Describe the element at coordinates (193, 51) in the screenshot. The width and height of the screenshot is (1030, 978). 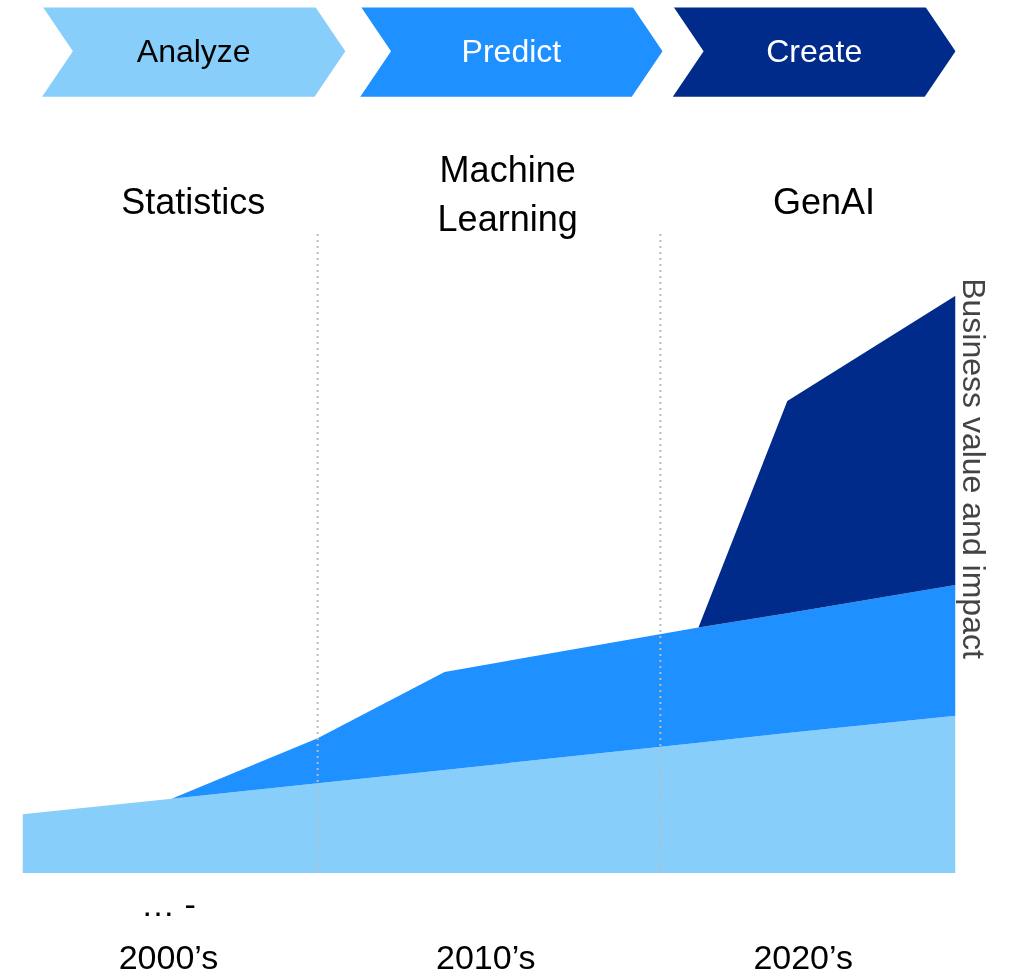
I see `text: Analyze` at that location.